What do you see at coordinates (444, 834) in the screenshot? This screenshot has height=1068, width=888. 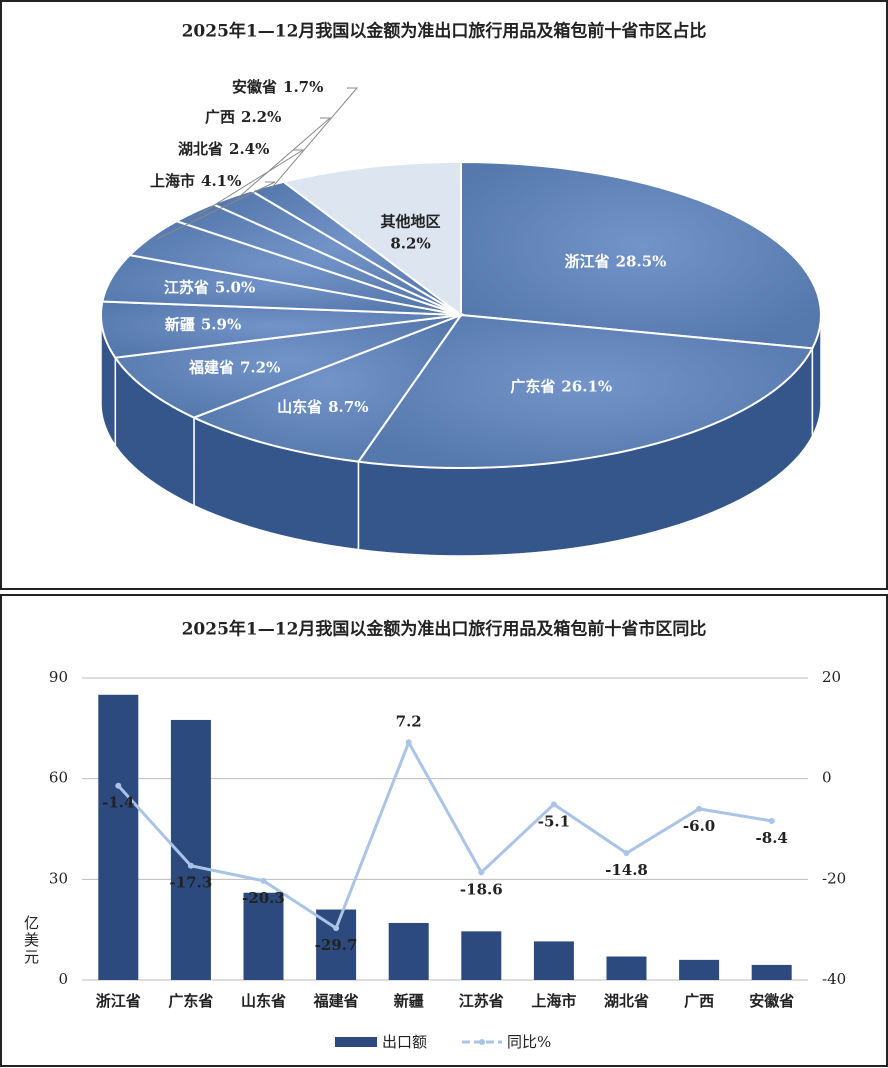 I see `line` at bounding box center [444, 834].